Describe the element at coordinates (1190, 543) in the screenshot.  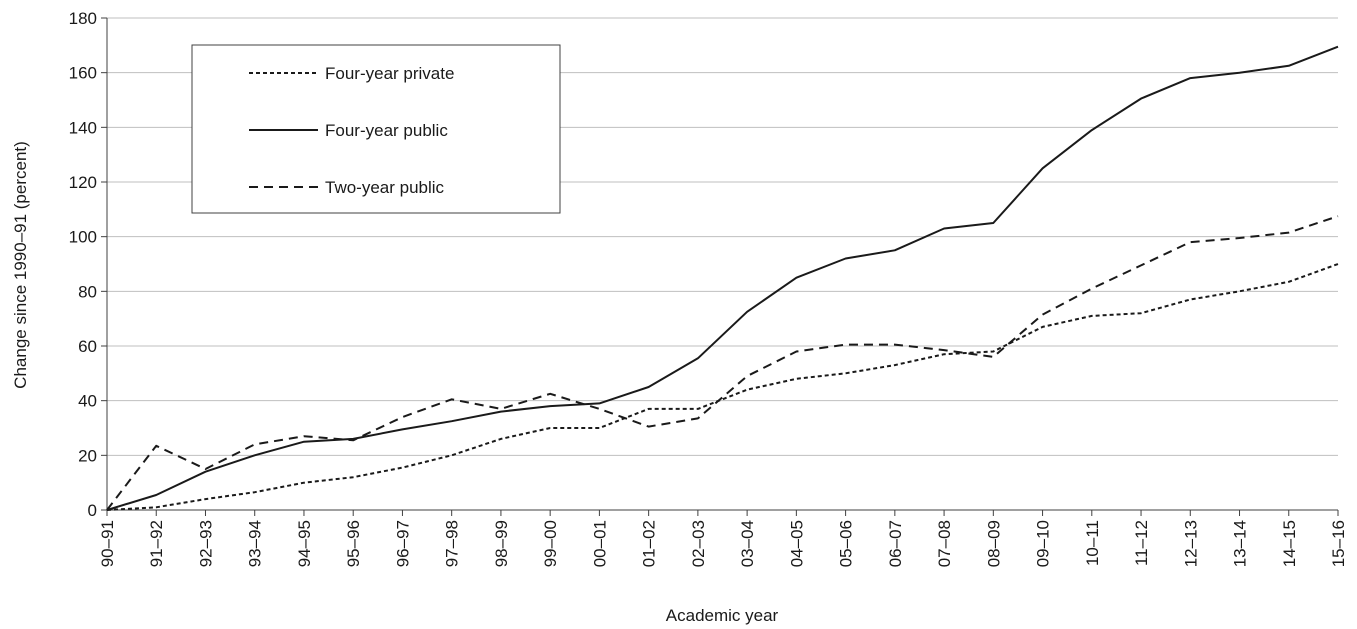
I see `x-tick-label: 12–13` at that location.